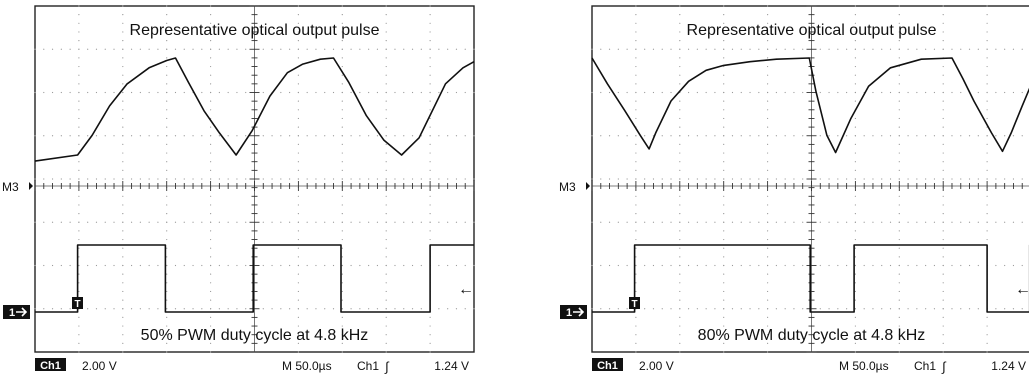 This screenshot has width=1029, height=374. I want to click on chart-subtitle: 80% PWM duty cycle at 4.8 kHz, so click(812, 335).